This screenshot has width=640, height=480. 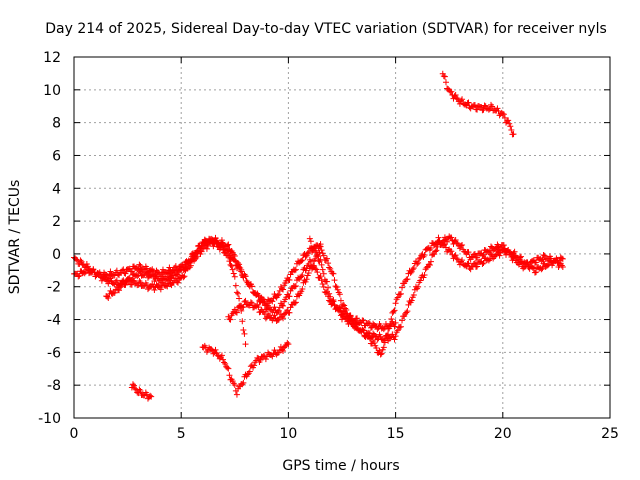 I want to click on x-tick-label: 10, so click(x=288, y=434).